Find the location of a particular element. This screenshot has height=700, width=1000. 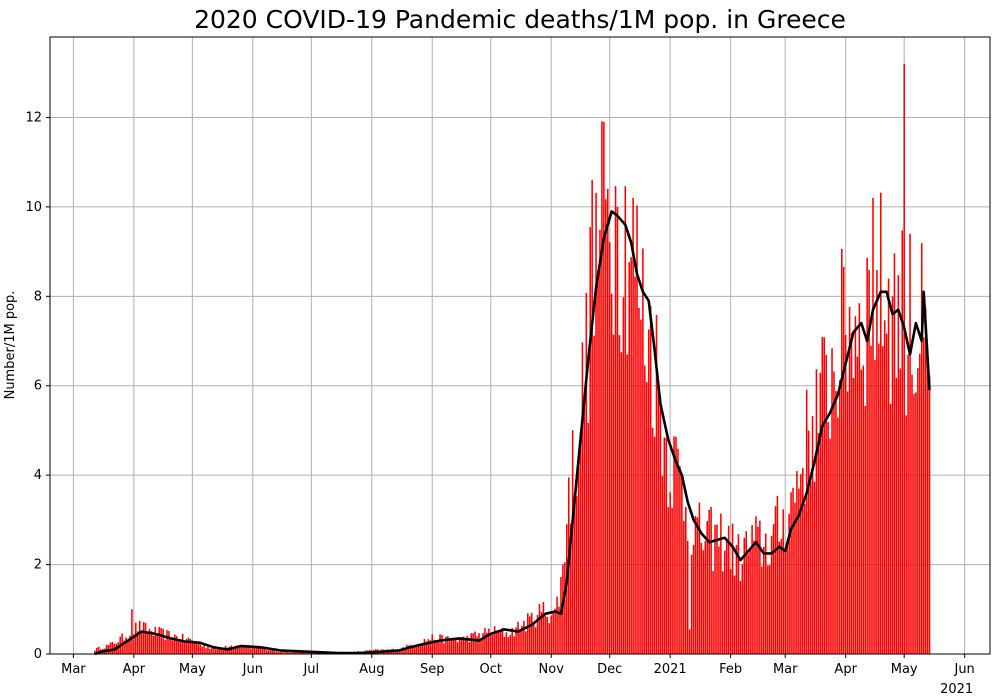

x-tick-label: Apr is located at coordinates (134, 669).